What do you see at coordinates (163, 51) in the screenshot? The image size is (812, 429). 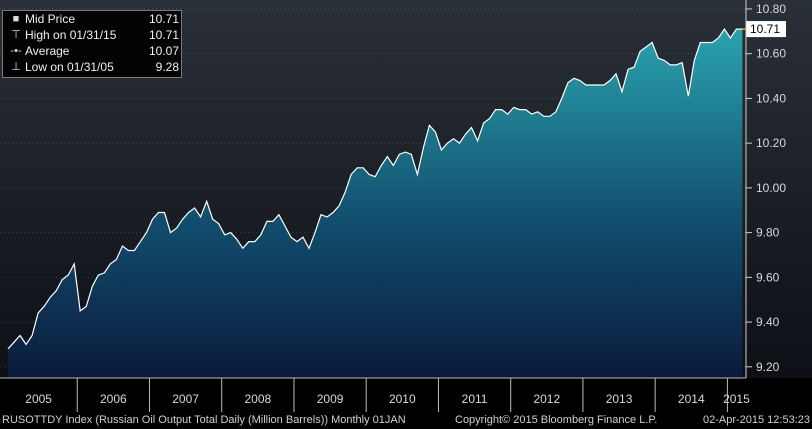 I see `legend-value: 10.07` at bounding box center [163, 51].